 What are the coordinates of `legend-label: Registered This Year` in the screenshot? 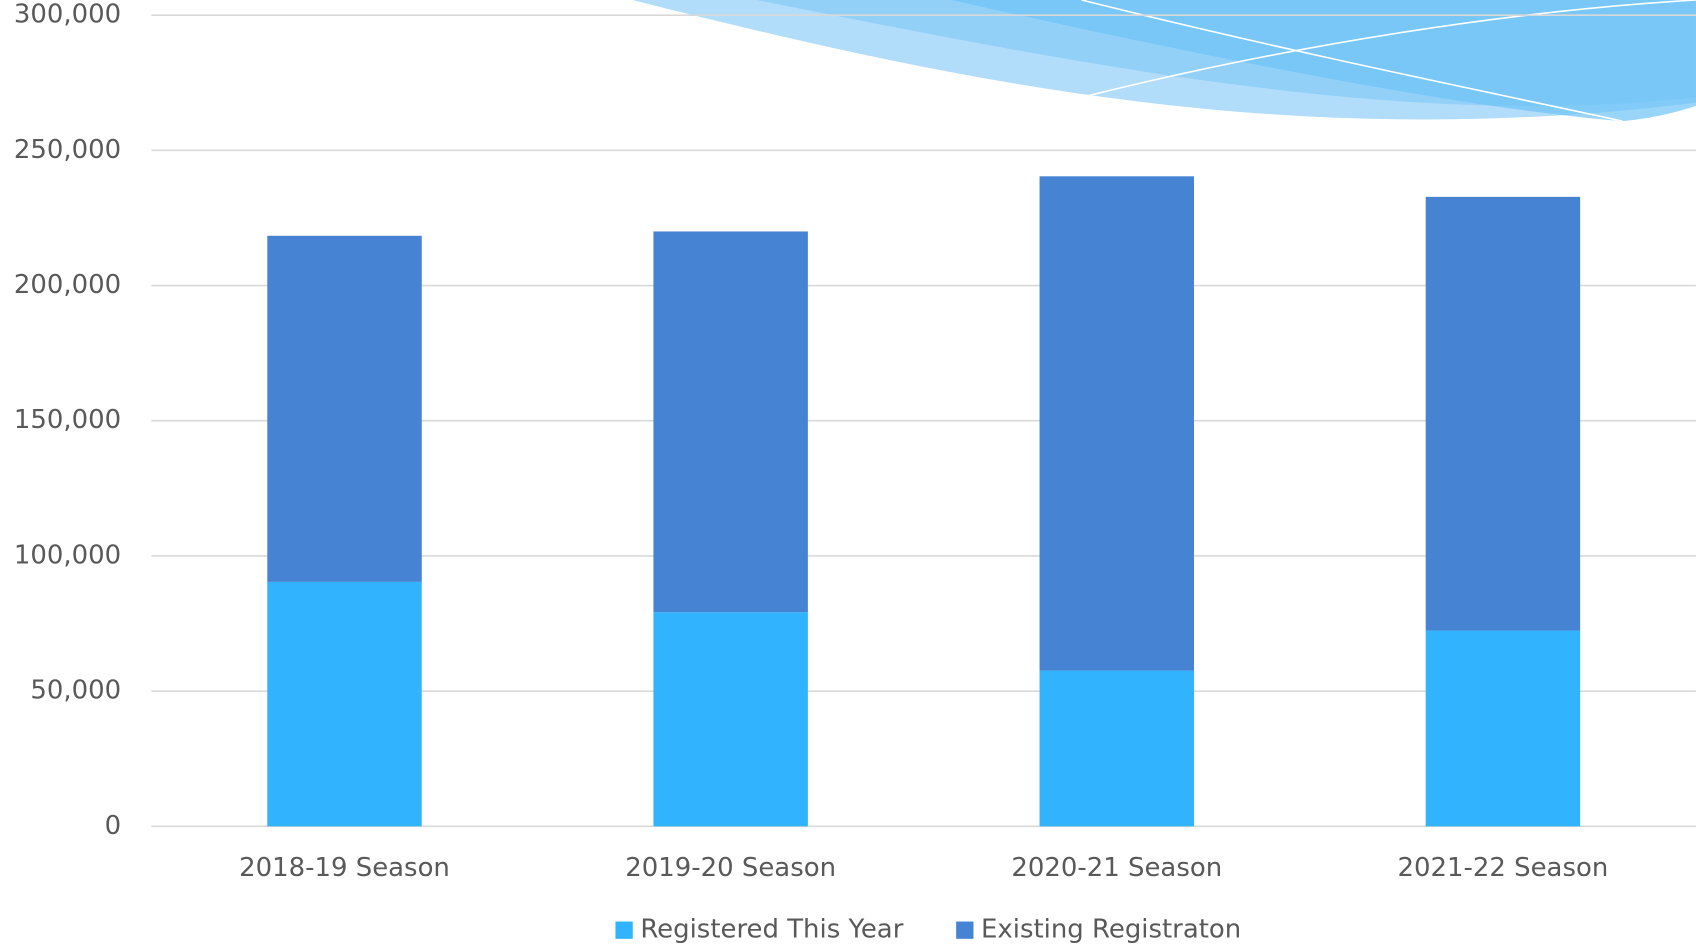 It's located at (771, 930).